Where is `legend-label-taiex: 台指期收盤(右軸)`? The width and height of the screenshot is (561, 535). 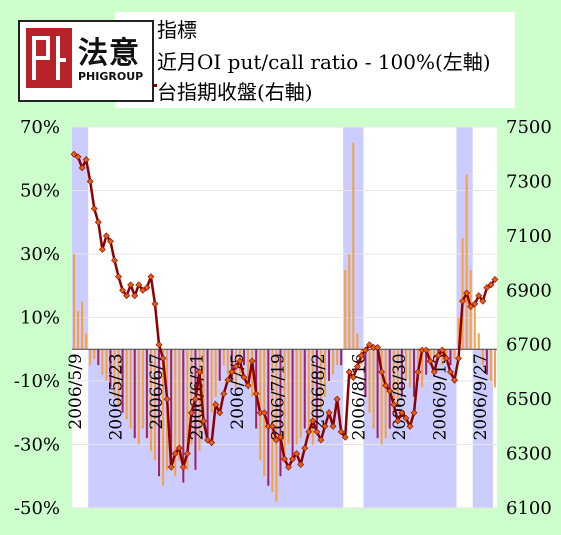 legend-label-taiex: 台指期收盤(右軸) is located at coordinates (235, 92).